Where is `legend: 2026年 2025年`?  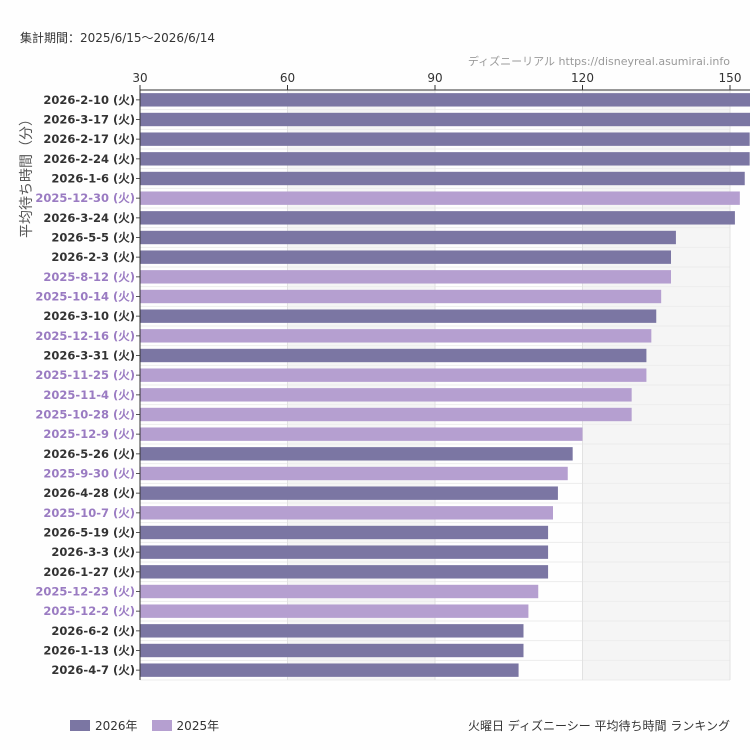 legend: 2026年 2025年 is located at coordinates (144, 725).